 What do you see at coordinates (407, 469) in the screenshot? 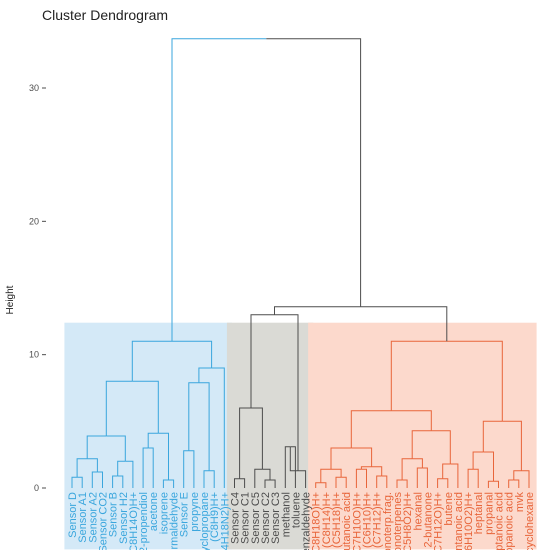
I see `branch-32-left` at bounding box center [407, 469].